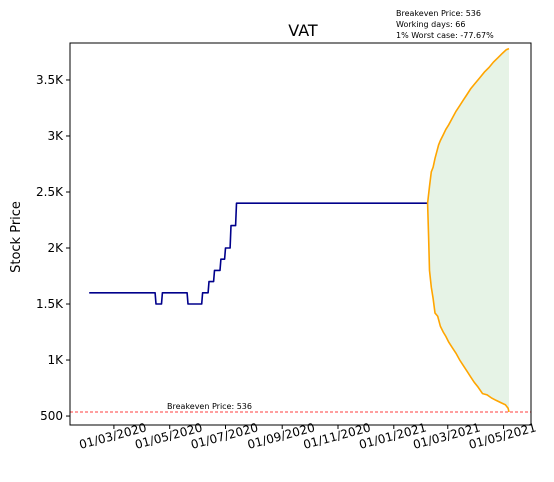  What do you see at coordinates (55, 360) in the screenshot?
I see `y-tick-label: 1K` at bounding box center [55, 360].